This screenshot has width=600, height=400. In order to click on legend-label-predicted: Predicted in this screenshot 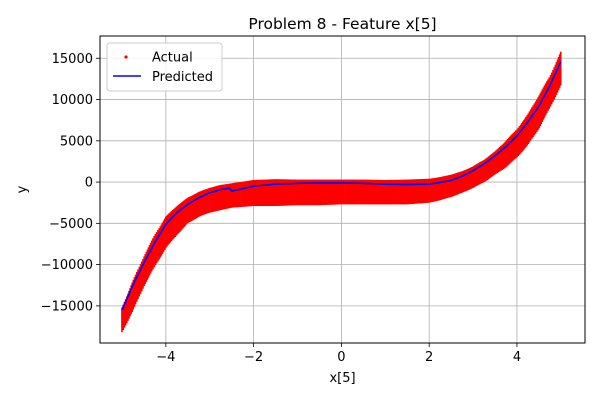, I will do `click(182, 77)`.